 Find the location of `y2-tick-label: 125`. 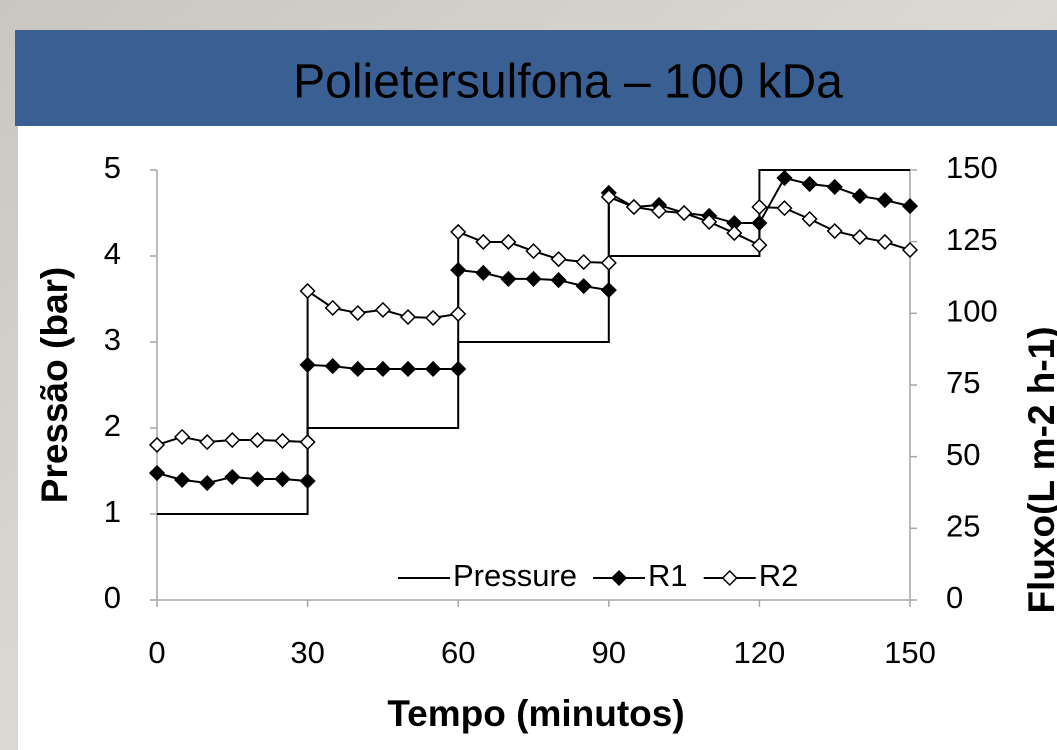

y2-tick-label: 125 is located at coordinates (972, 239).